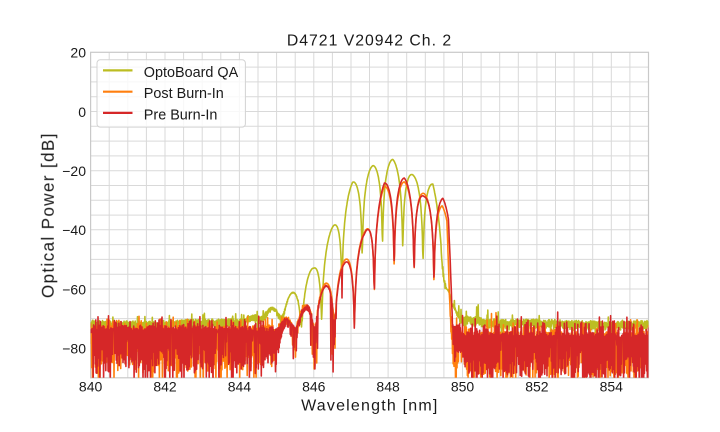 The width and height of the screenshot is (720, 432). What do you see at coordinates (537, 387) in the screenshot?
I see `svg-text: 852` at bounding box center [537, 387].